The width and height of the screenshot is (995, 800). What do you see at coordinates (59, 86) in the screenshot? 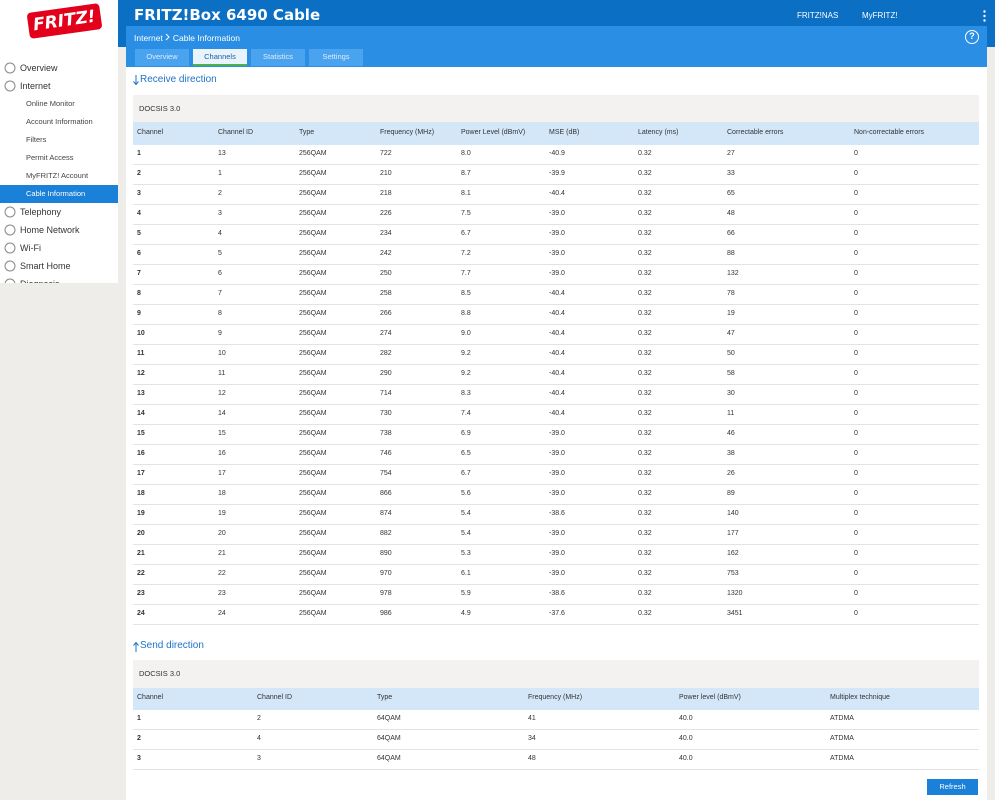
I see `nav-item: Internet` at bounding box center [59, 86].